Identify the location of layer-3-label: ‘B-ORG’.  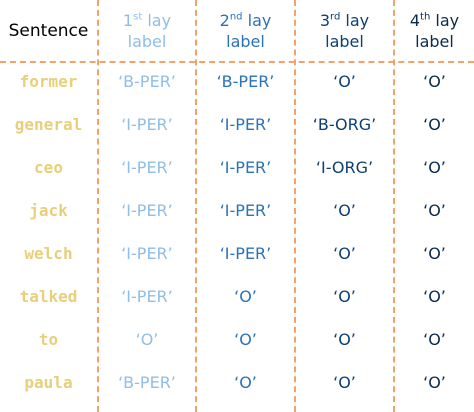
(344, 124).